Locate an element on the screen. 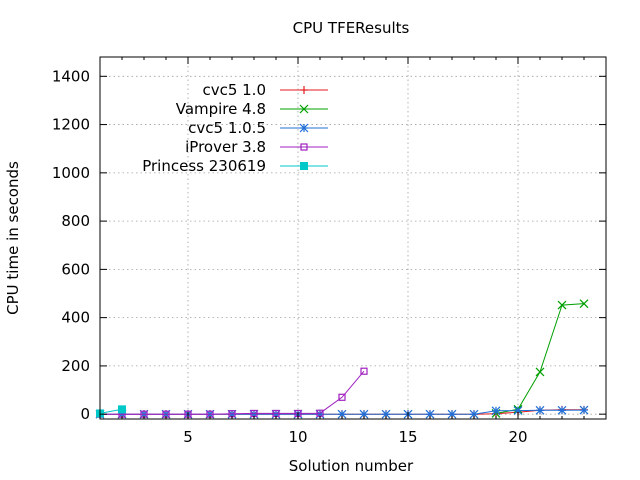 This screenshot has width=640, height=480. legend-entry: cvc5 1.0 is located at coordinates (265, 90).